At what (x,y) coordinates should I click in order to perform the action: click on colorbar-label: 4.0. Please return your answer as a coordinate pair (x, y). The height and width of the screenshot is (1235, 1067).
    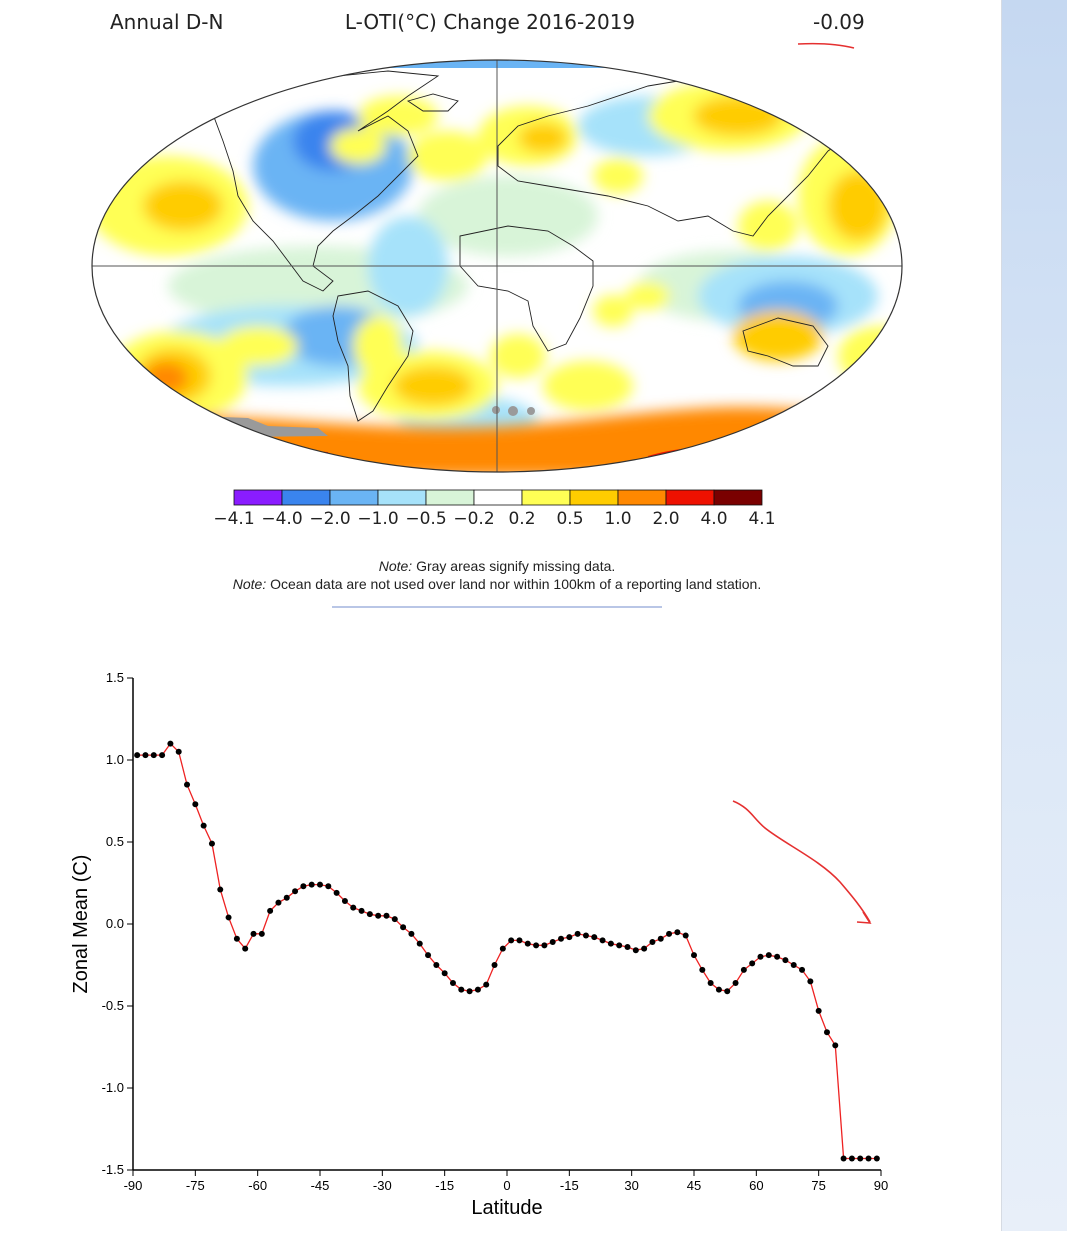
    Looking at the image, I should click on (713, 519).